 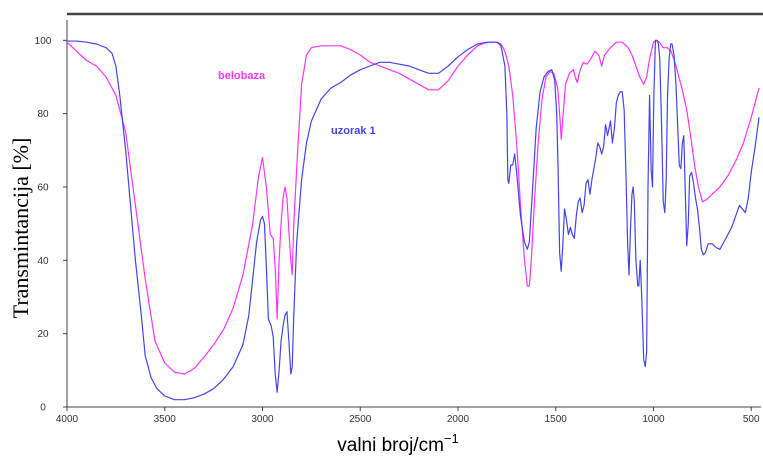 I want to click on x-tick-label: 1000, so click(x=653, y=419).